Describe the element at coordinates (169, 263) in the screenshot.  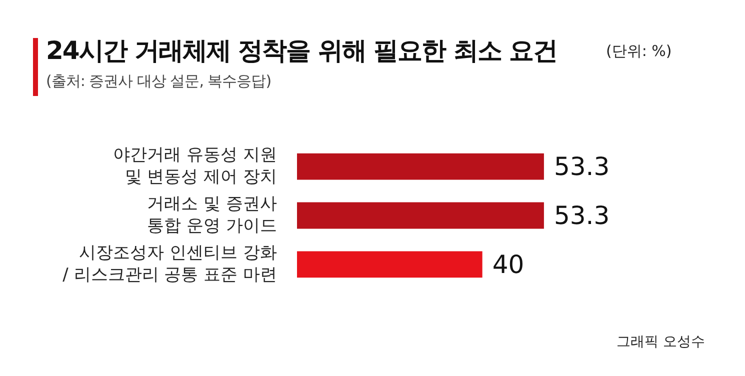
I see `y-tick-label: 시장조성자 인센티브 강화 / 리스크관리 공통 표준 마련` at that location.